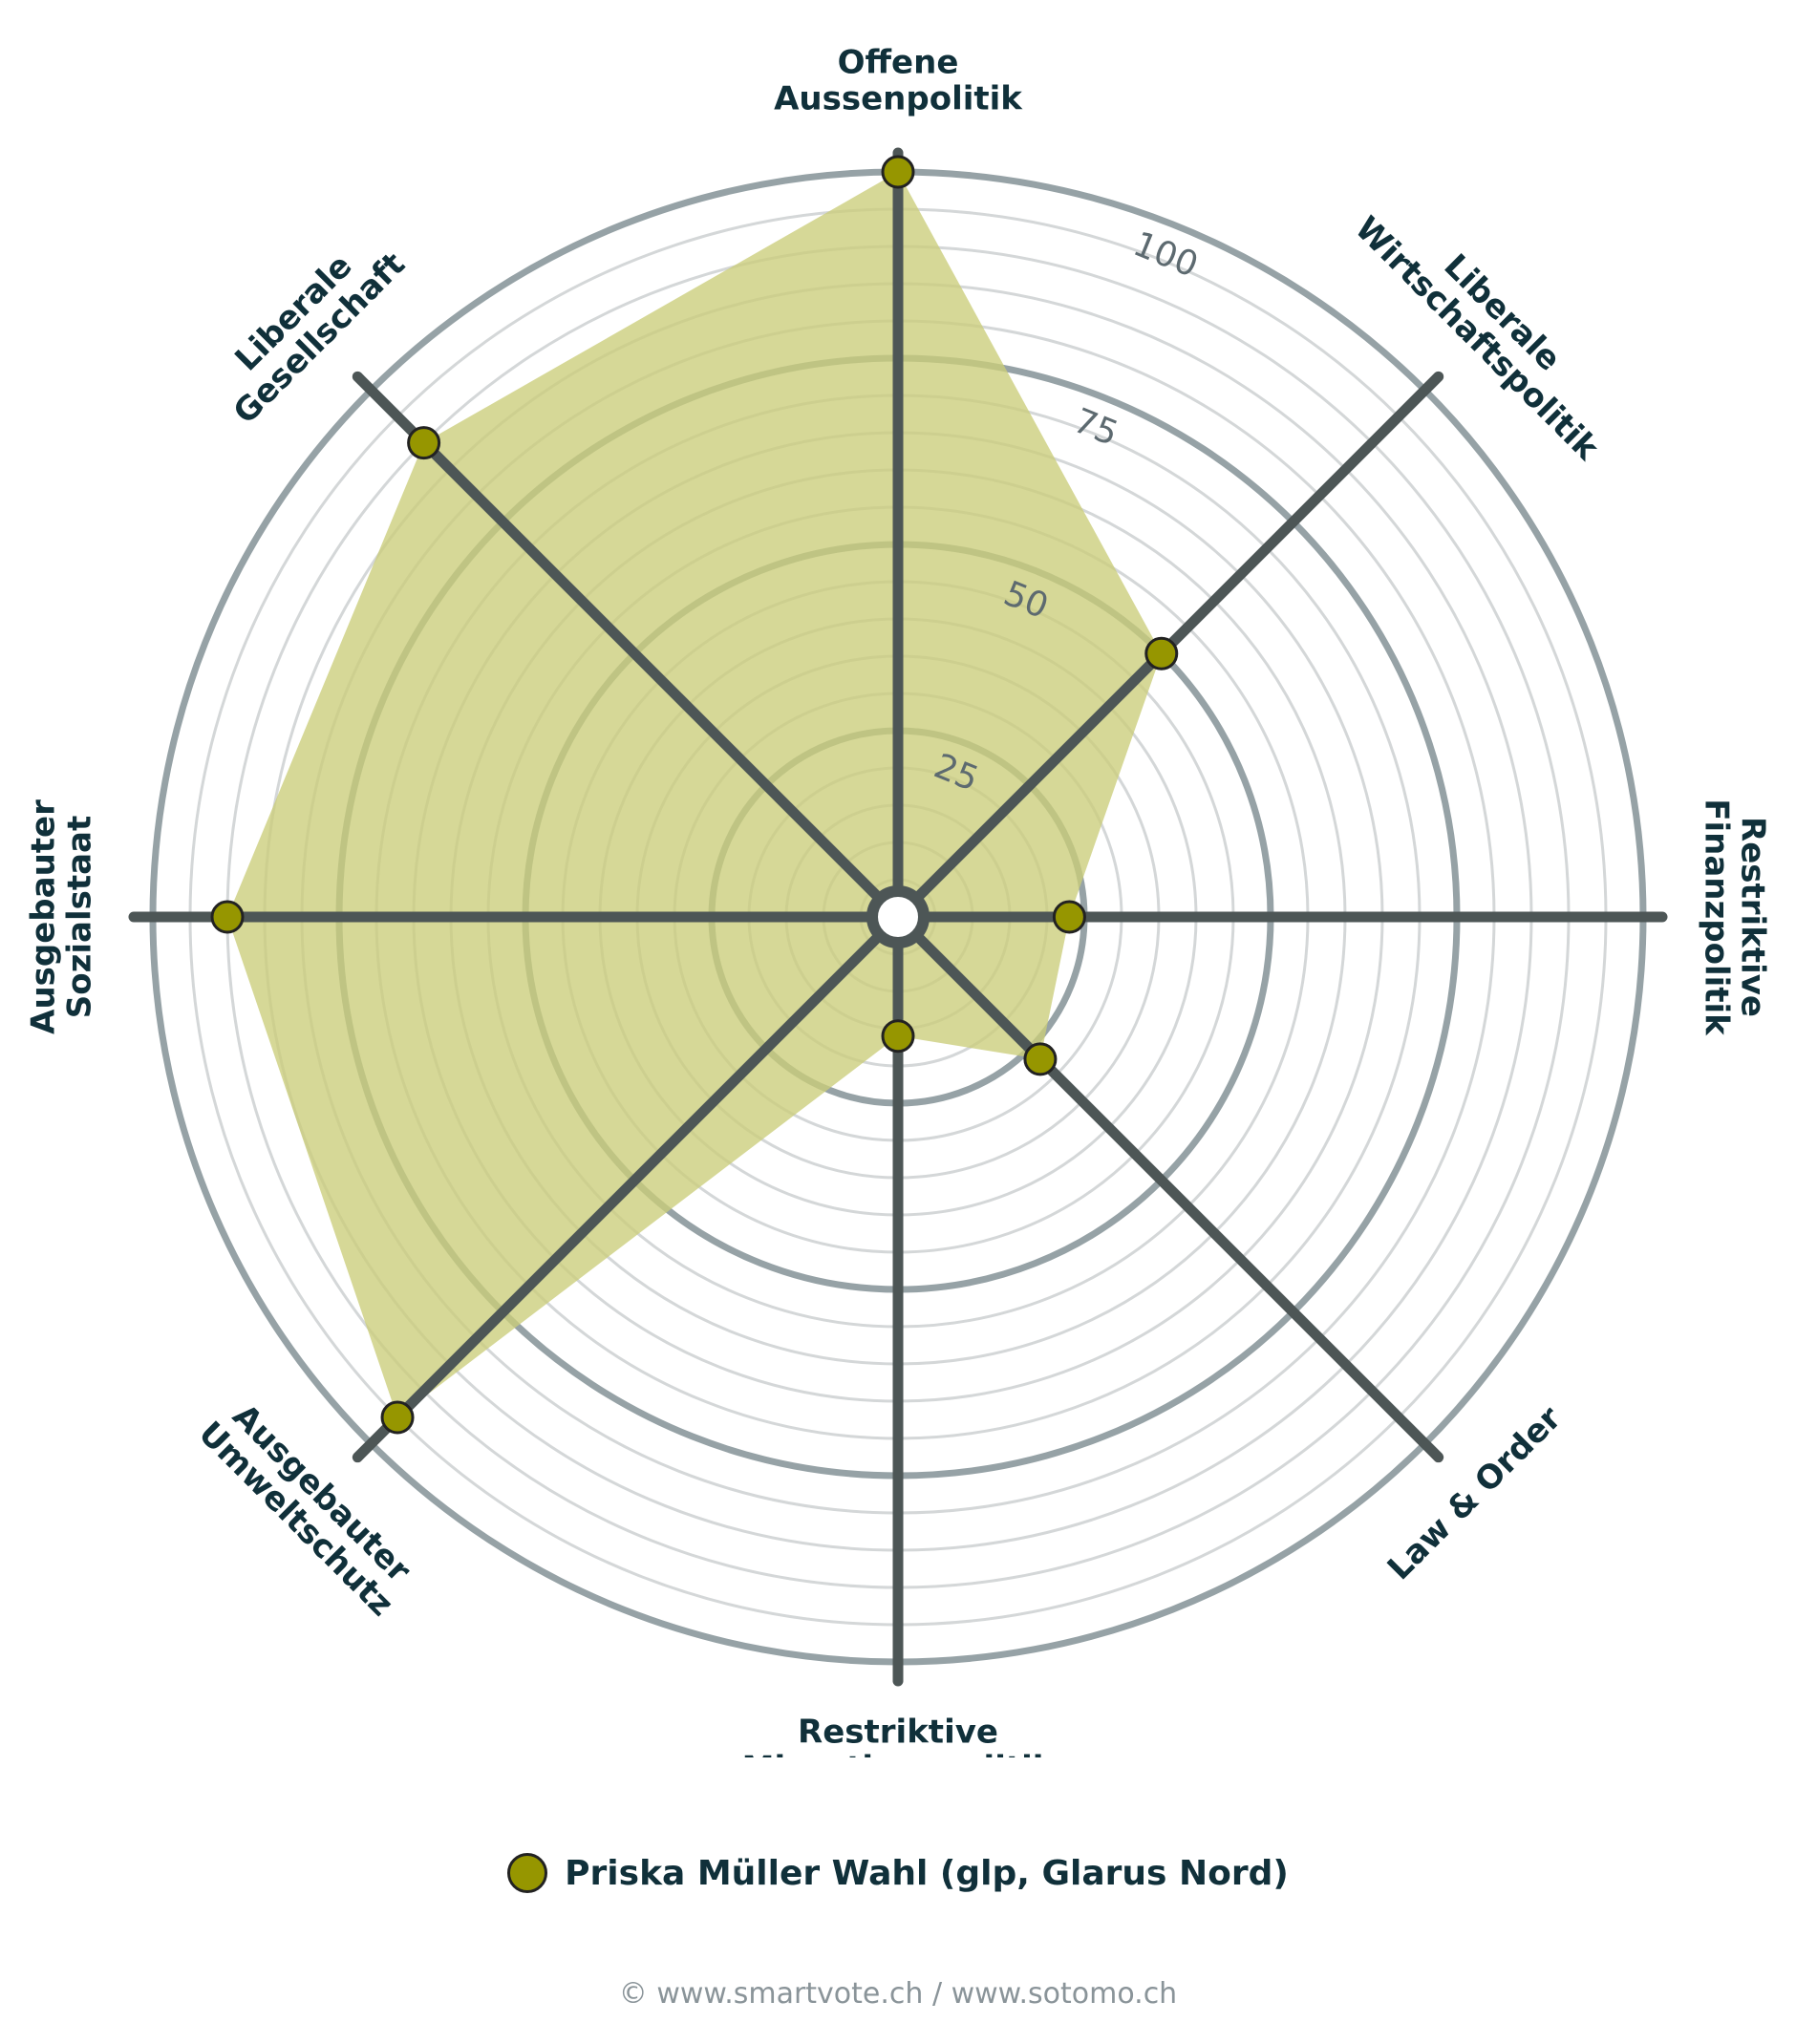  I want to click on legend: Priska Müller Wahl (glp, Glarus Nord), so click(898, 1875).